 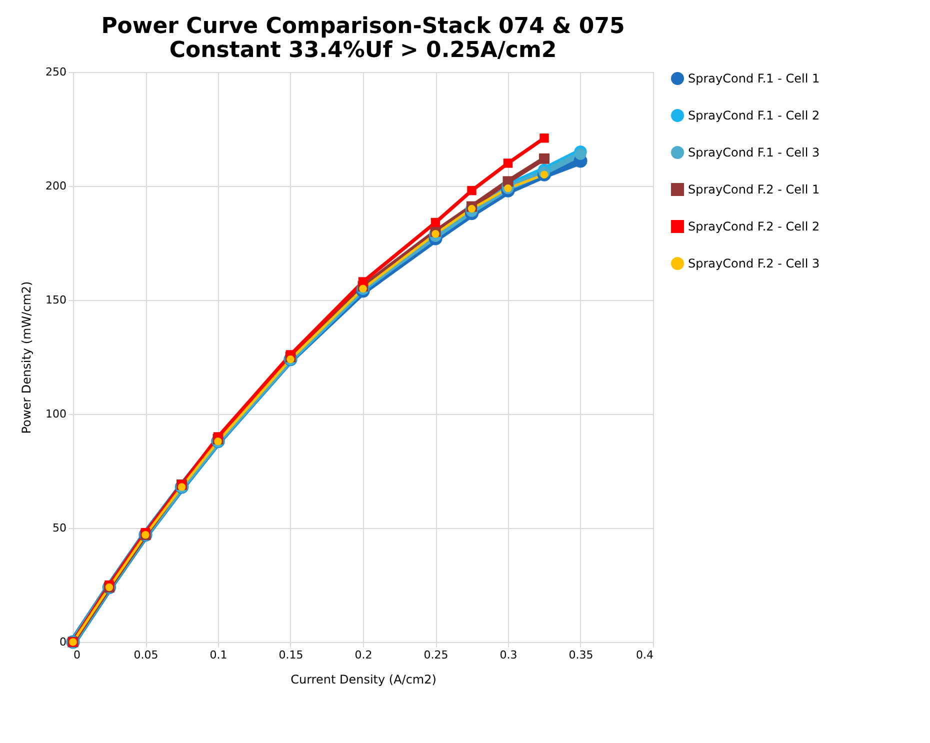 I want to click on x-axis-title: Current Density (A/cm2), so click(x=363, y=679).